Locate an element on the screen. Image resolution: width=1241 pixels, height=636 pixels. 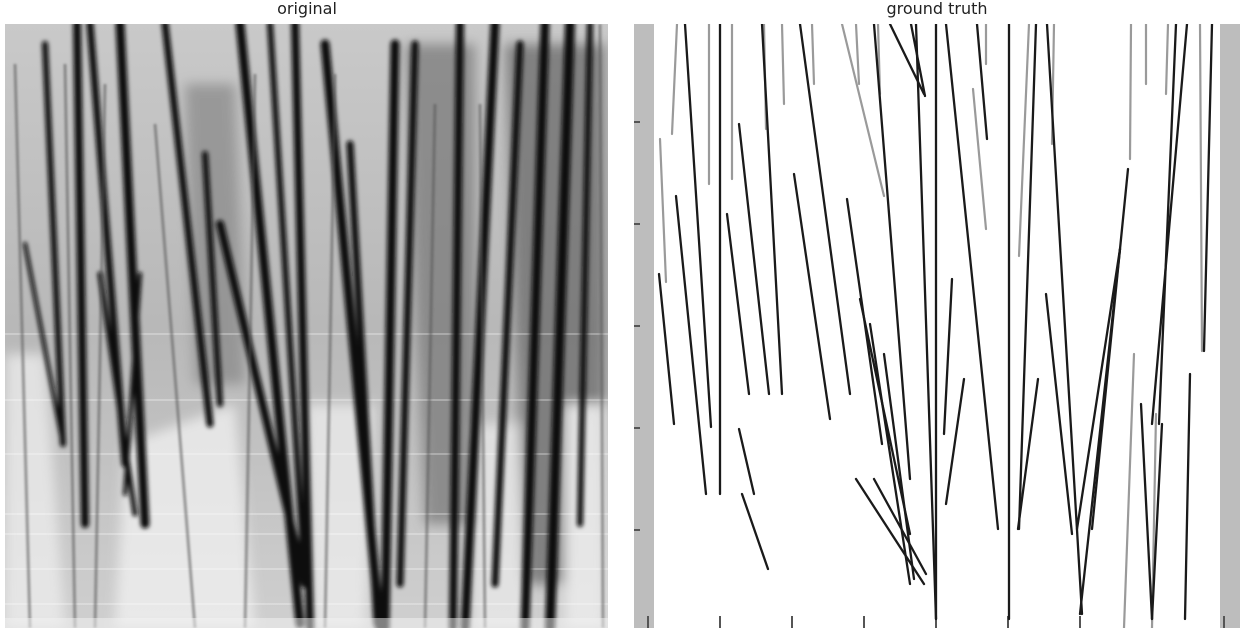
right-gray-band is located at coordinates (1230, 326).